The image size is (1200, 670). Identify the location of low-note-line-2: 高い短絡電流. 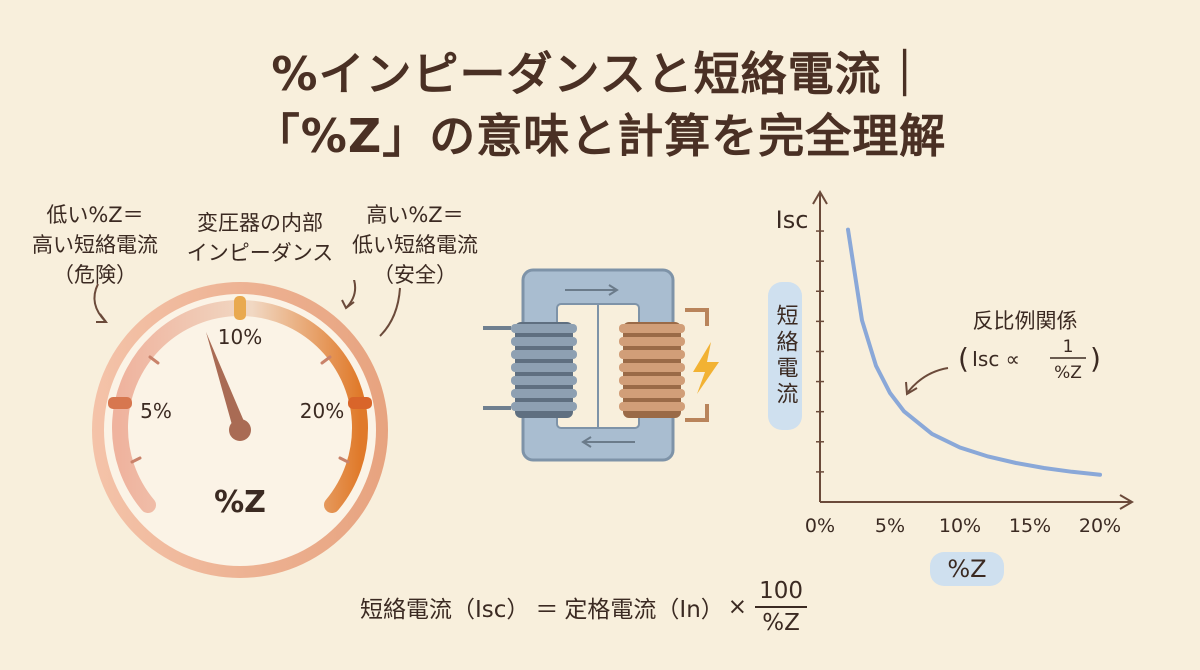
(95, 245).